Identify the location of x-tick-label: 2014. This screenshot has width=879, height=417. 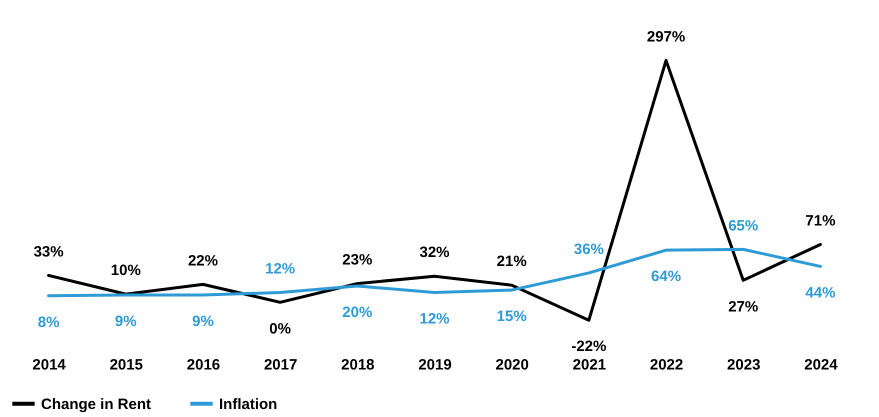
(49, 365).